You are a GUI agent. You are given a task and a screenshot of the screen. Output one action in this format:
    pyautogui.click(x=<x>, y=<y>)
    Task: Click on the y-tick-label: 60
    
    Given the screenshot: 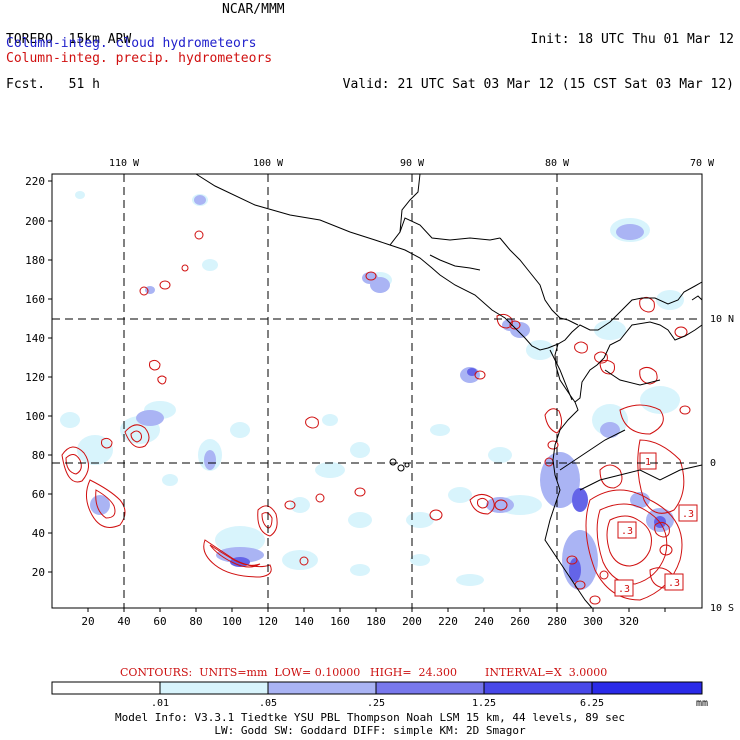 What is the action you would take?
    pyautogui.click(x=38, y=494)
    